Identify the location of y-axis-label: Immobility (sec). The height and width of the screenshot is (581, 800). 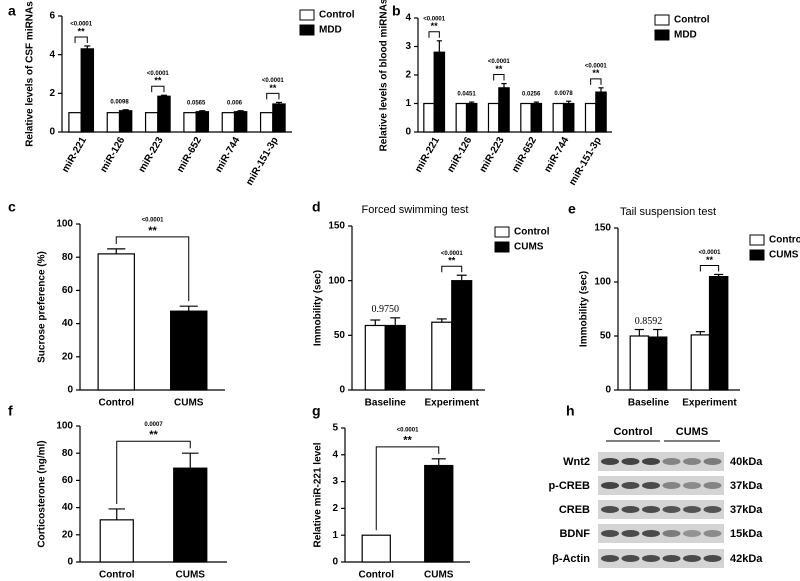
(318, 308).